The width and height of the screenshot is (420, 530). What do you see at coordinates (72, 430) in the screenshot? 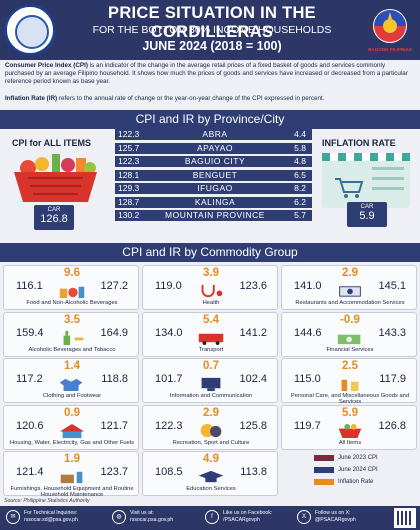
I see `house-icon` at bounding box center [72, 430].